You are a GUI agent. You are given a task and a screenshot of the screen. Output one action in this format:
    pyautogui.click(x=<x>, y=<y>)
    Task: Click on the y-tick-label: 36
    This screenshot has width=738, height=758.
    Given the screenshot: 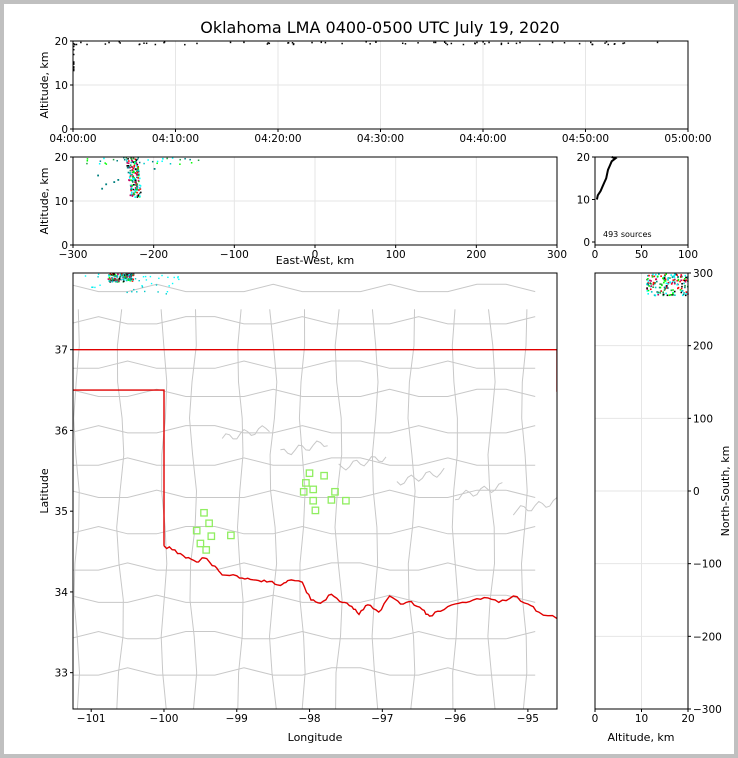 What is the action you would take?
    pyautogui.click(x=62, y=431)
    